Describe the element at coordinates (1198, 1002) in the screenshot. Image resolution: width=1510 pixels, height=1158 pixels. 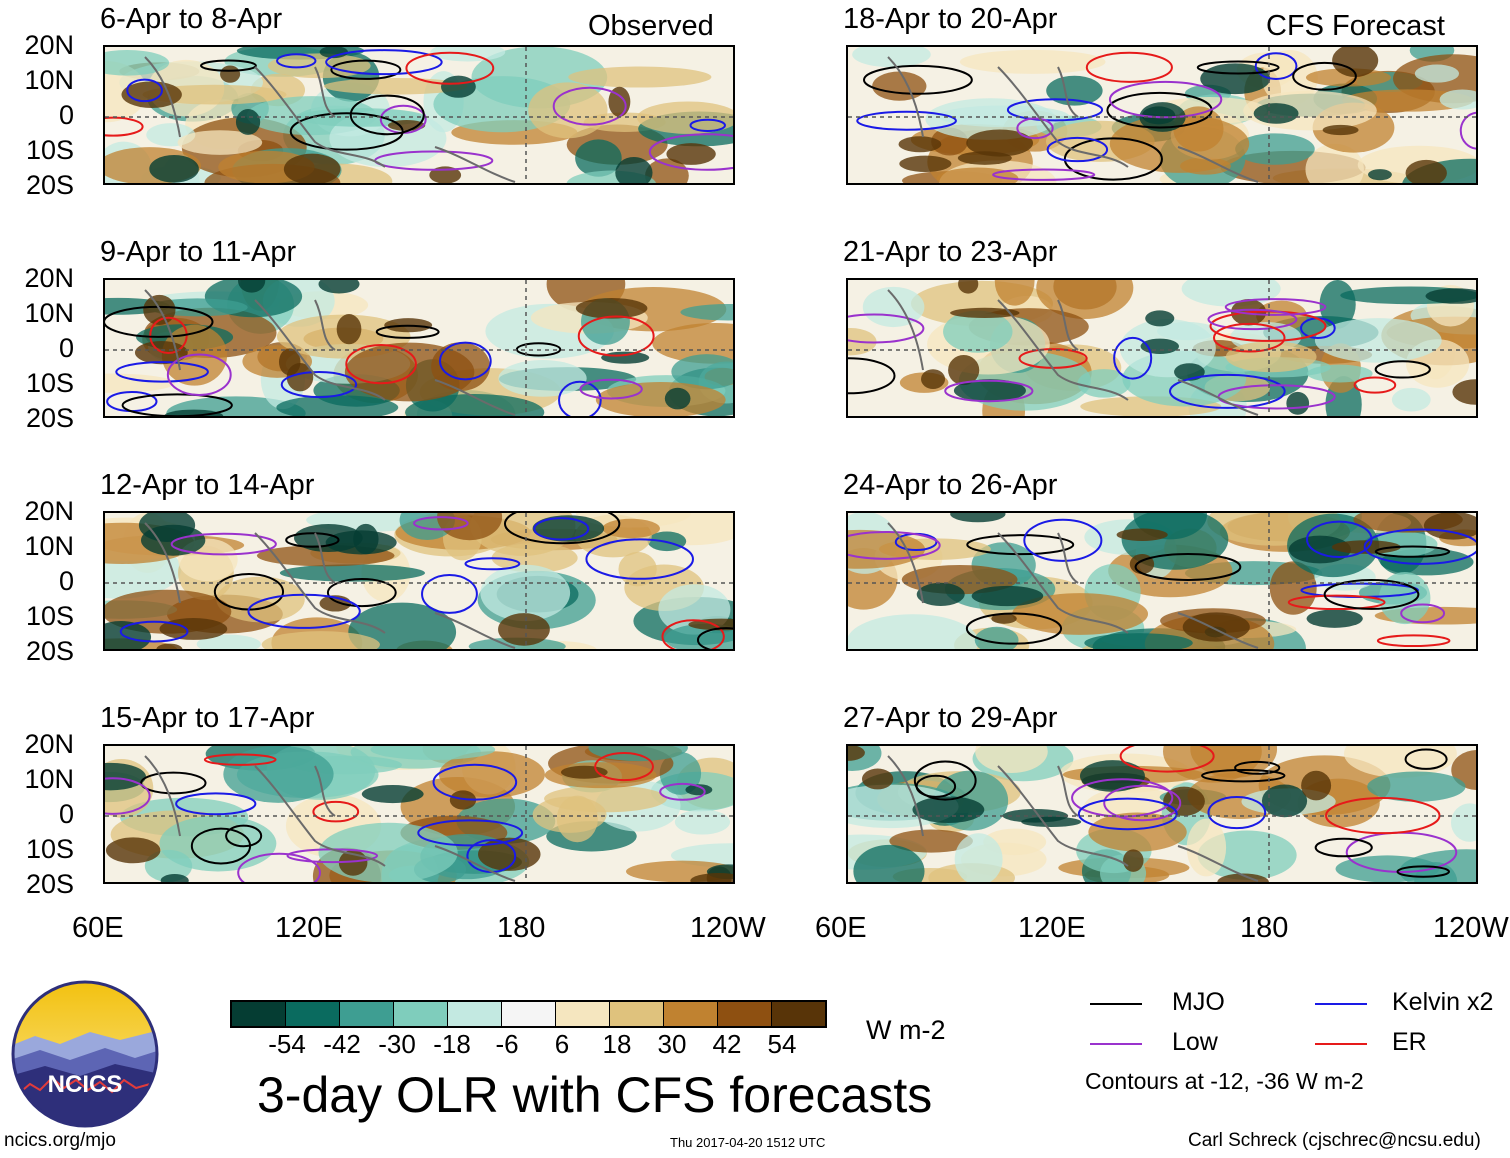
I see `legend-label-mjo: MJO` at that location.